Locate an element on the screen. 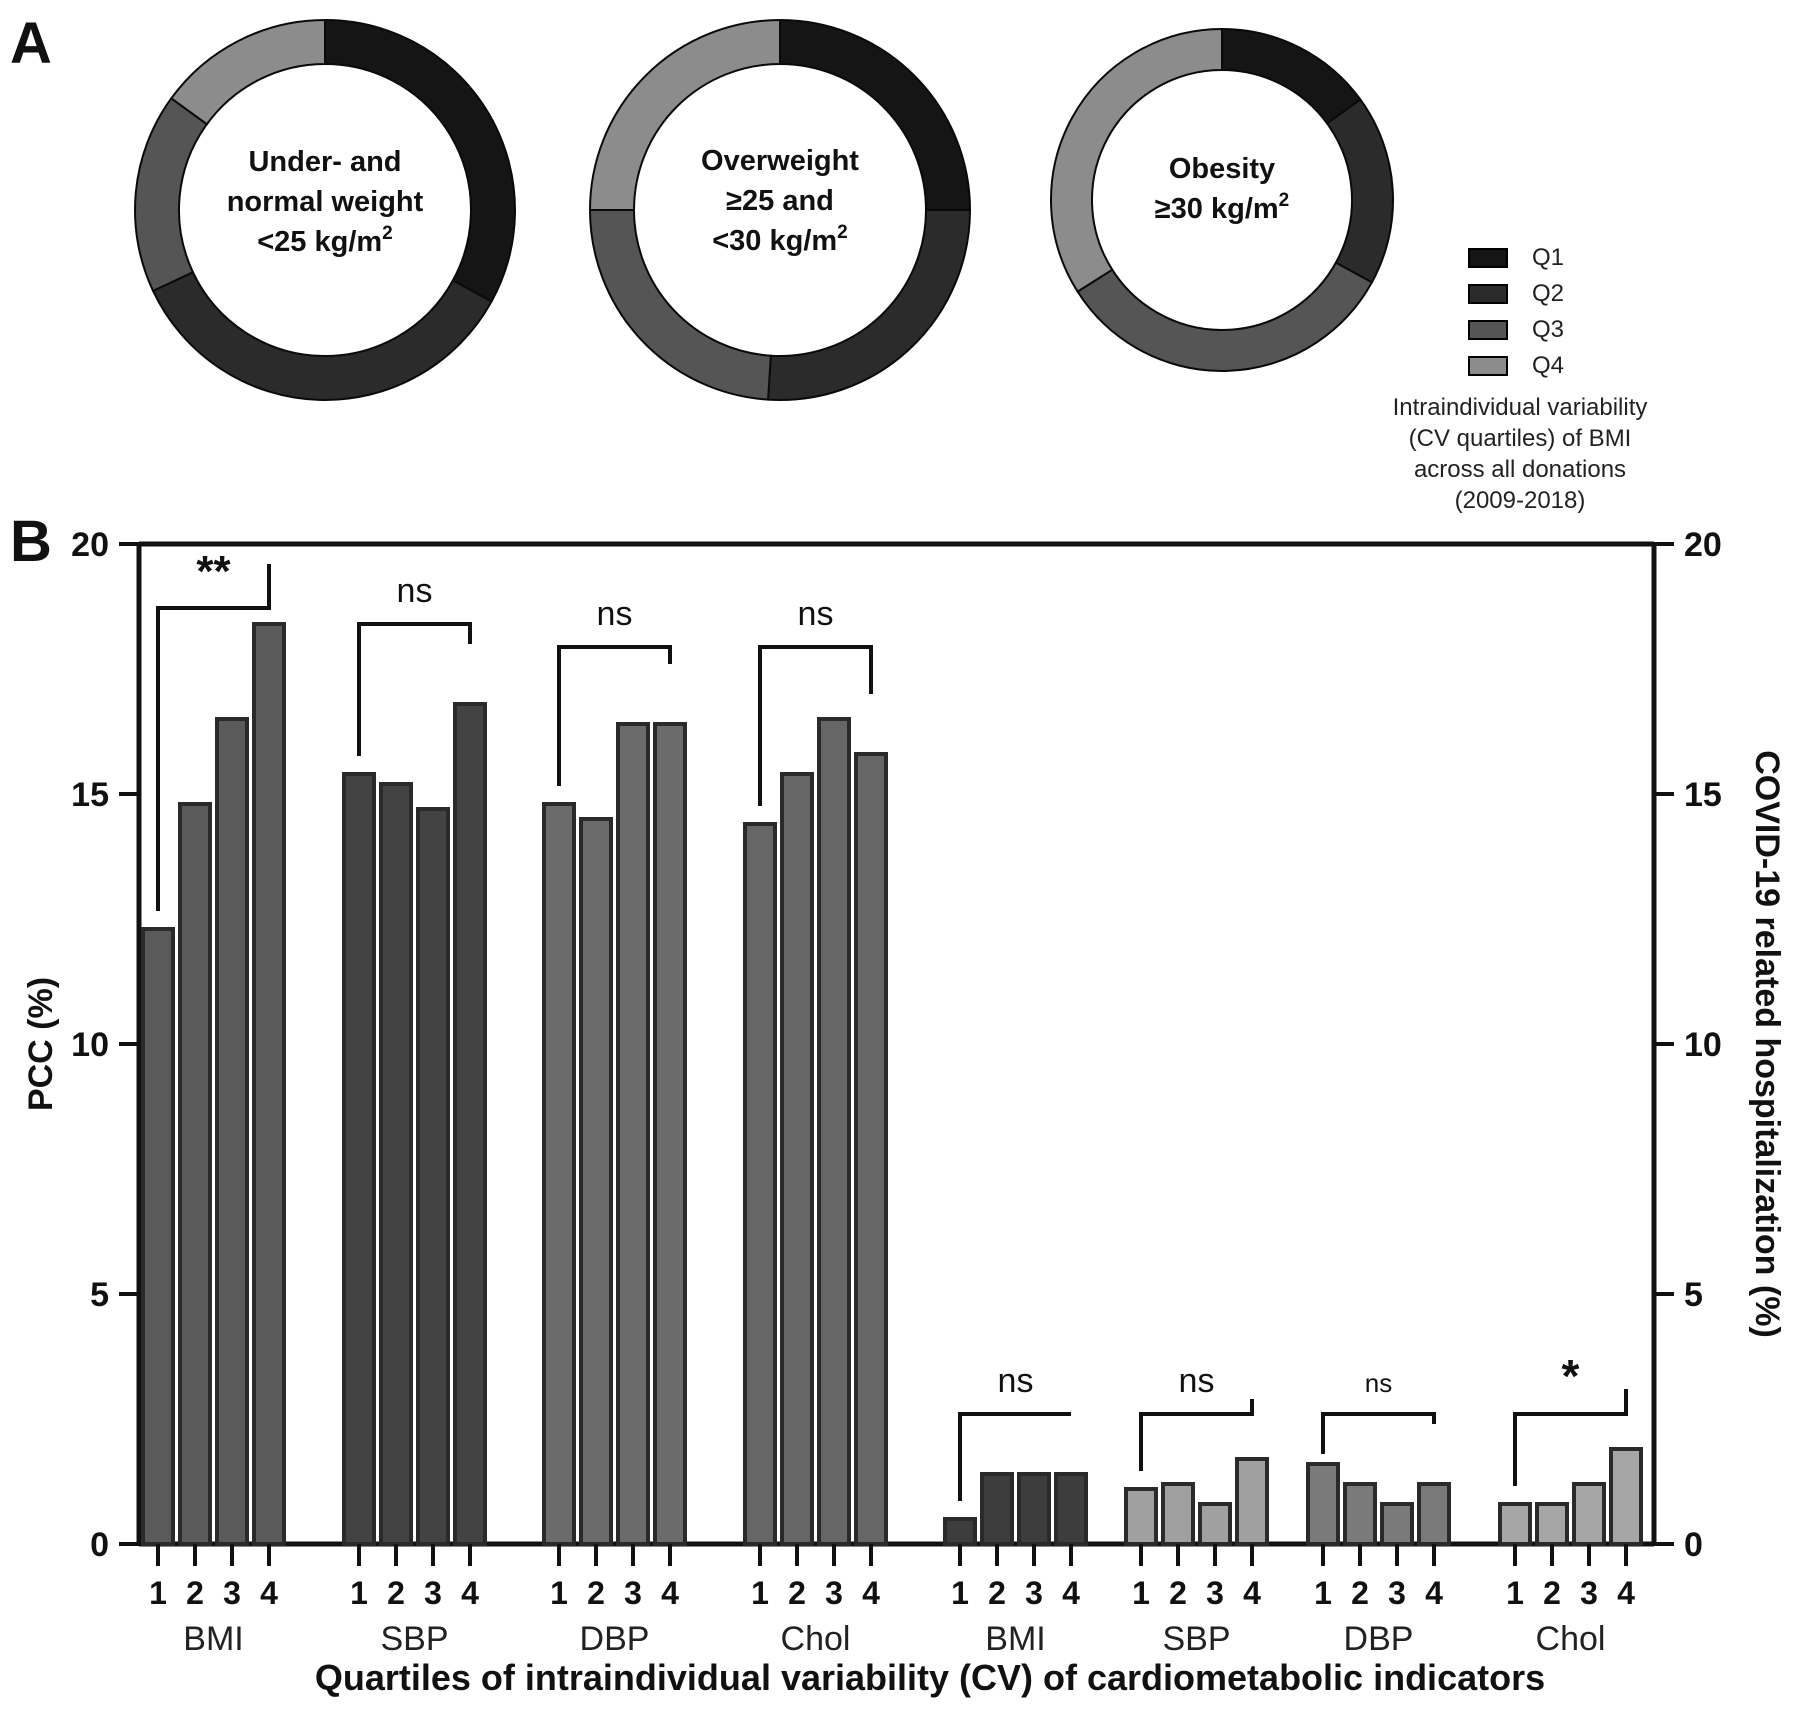 The width and height of the screenshot is (1800, 1717). y-tick-label-left: 10 is located at coordinates (90, 1045).